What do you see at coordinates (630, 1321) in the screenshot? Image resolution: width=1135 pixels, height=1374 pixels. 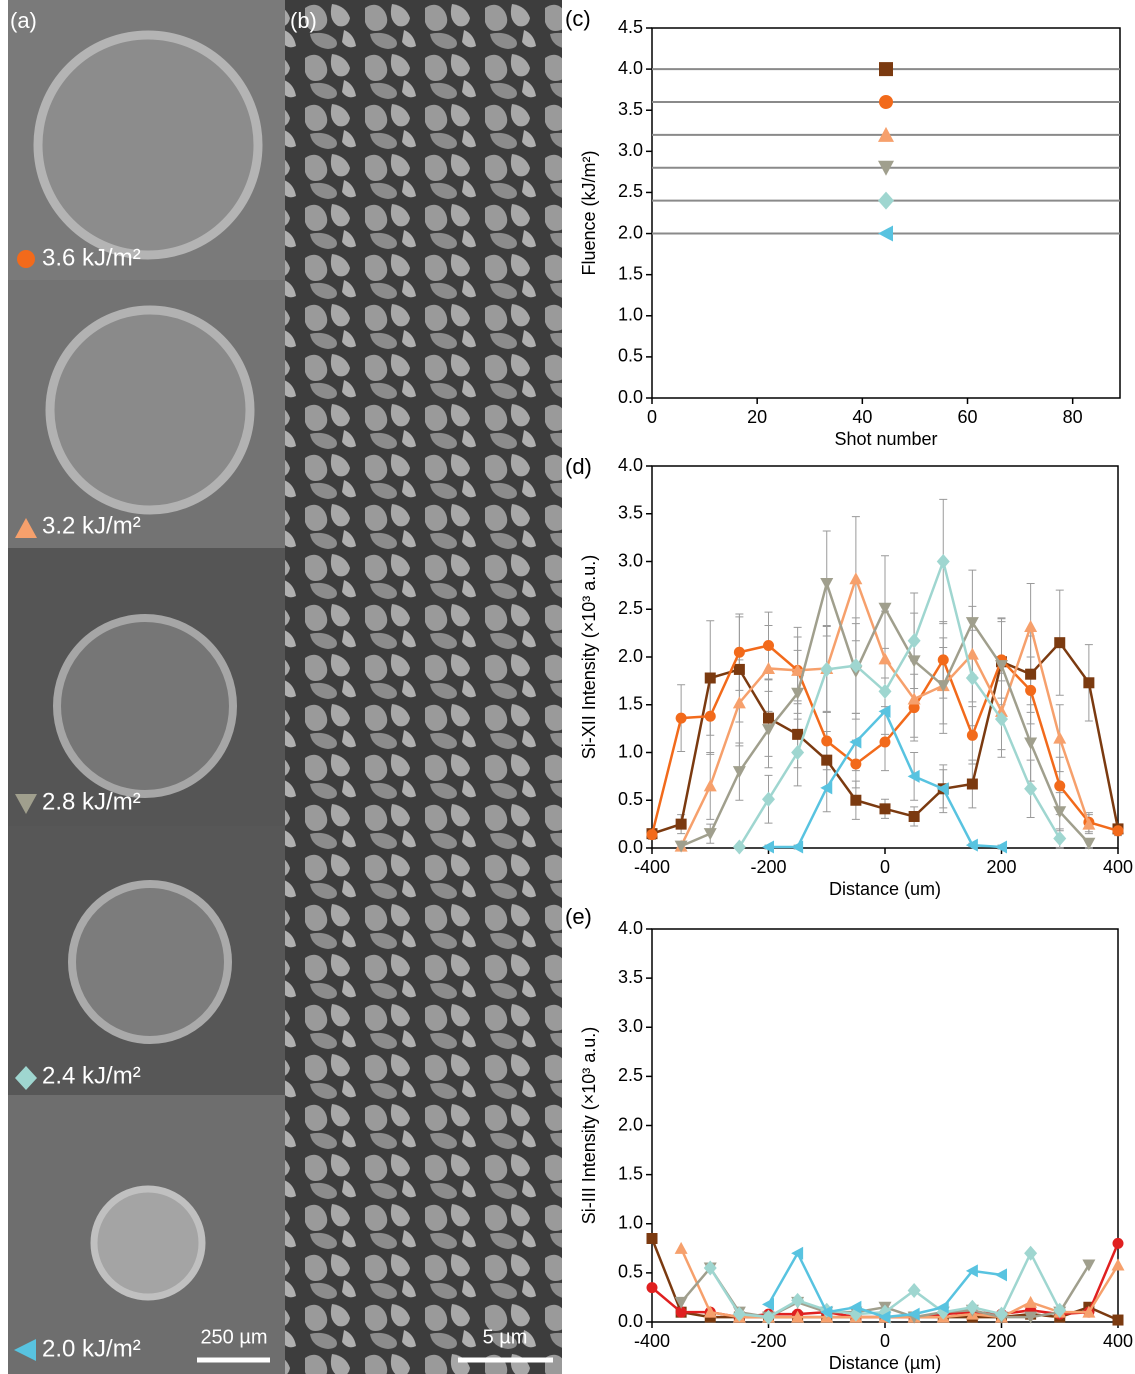 I see `y-tick-label: 0.0` at bounding box center [630, 1321].